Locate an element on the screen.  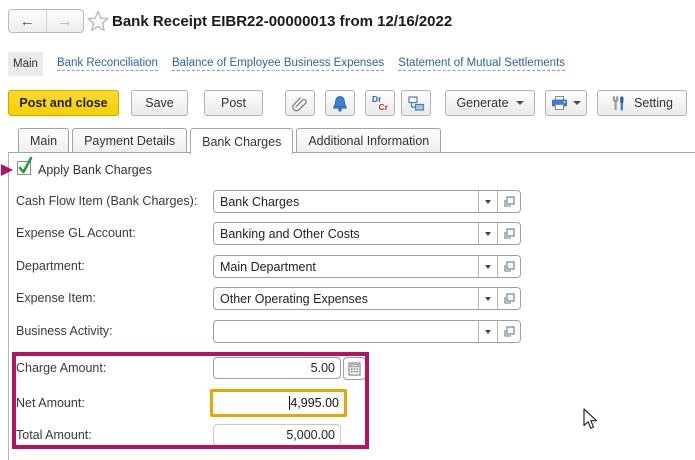
field-value: 4,995.00 is located at coordinates (314, 403).